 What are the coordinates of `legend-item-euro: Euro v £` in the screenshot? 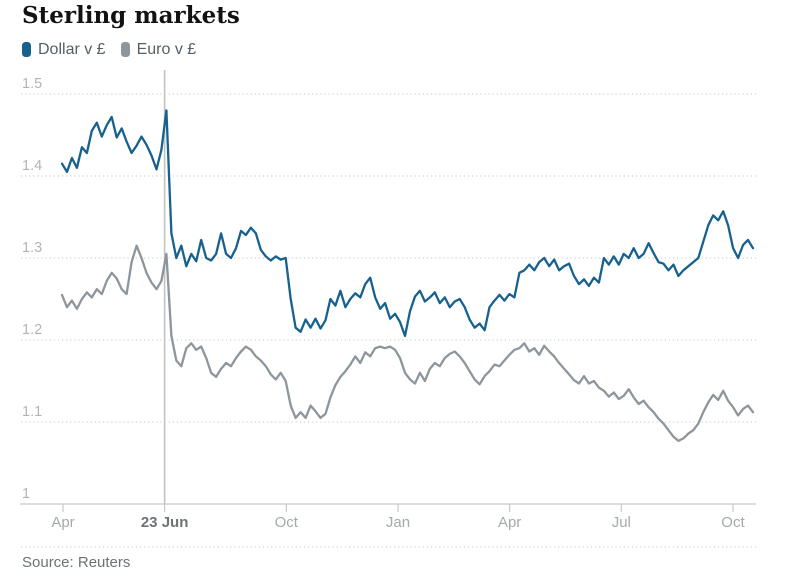 It's located at (158, 49).